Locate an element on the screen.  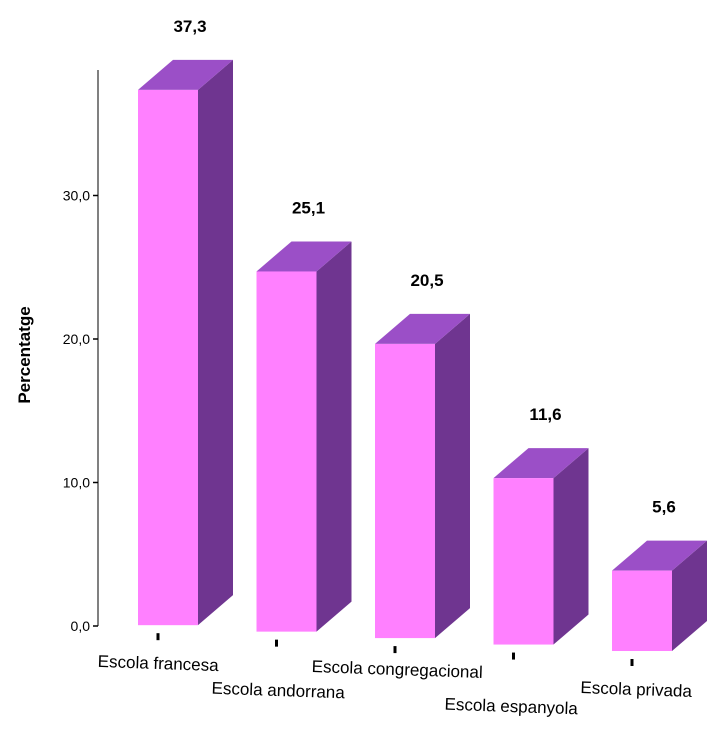
y-tick-label: 0,0 is located at coordinates (81, 626).